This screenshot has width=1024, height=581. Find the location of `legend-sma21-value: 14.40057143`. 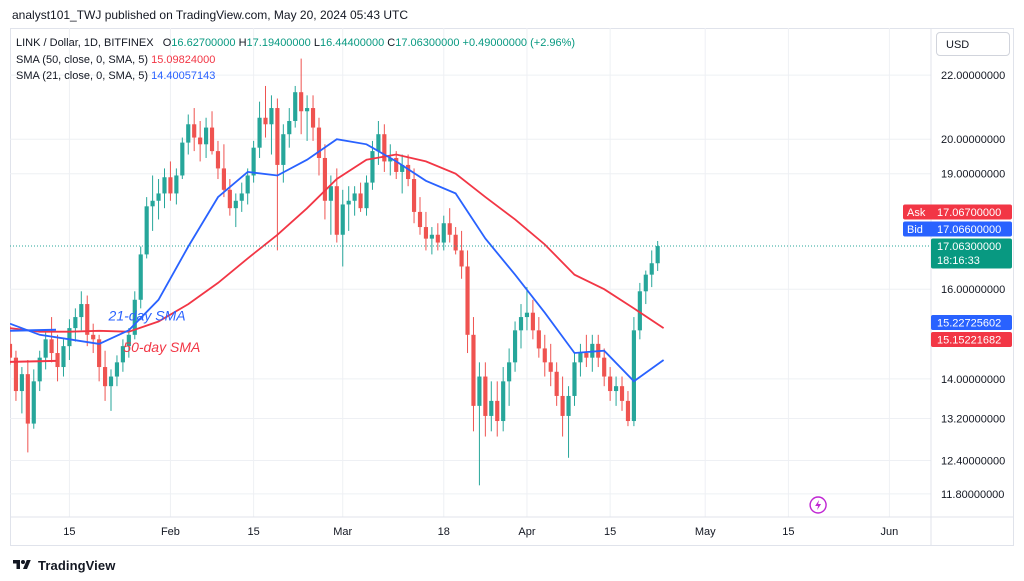

legend-sma21-value: 14.40057143 is located at coordinates (183, 76).